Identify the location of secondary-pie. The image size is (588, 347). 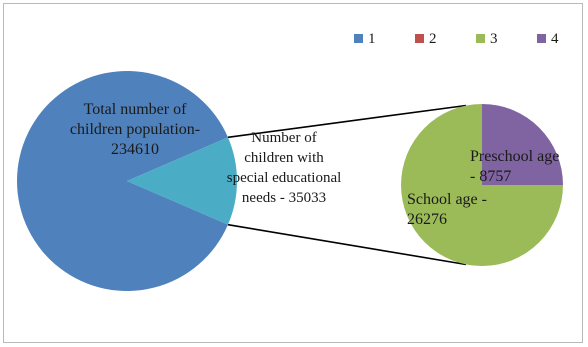
(482, 185).